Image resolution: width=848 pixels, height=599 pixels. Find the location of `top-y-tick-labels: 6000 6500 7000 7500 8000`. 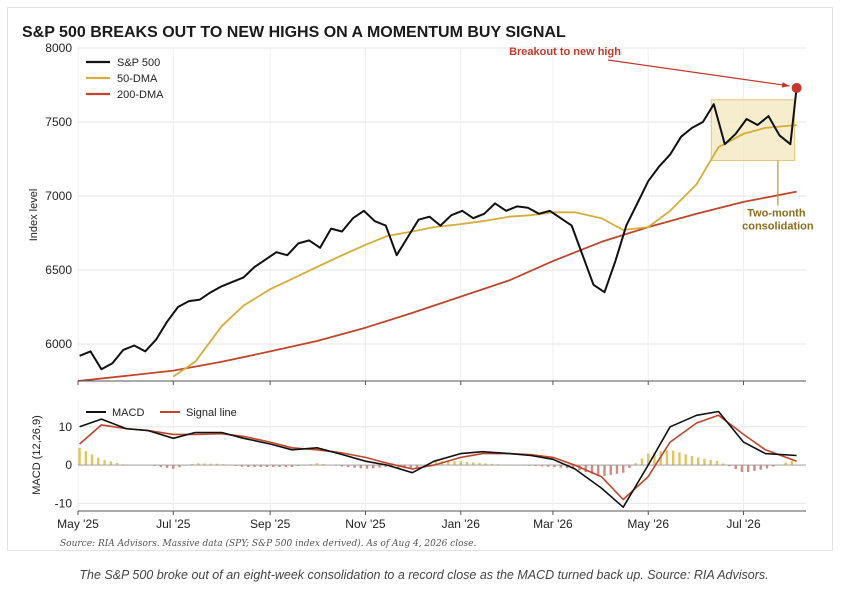

top-y-tick-labels: 6000 6500 7000 7500 8000 is located at coordinates (58, 196).